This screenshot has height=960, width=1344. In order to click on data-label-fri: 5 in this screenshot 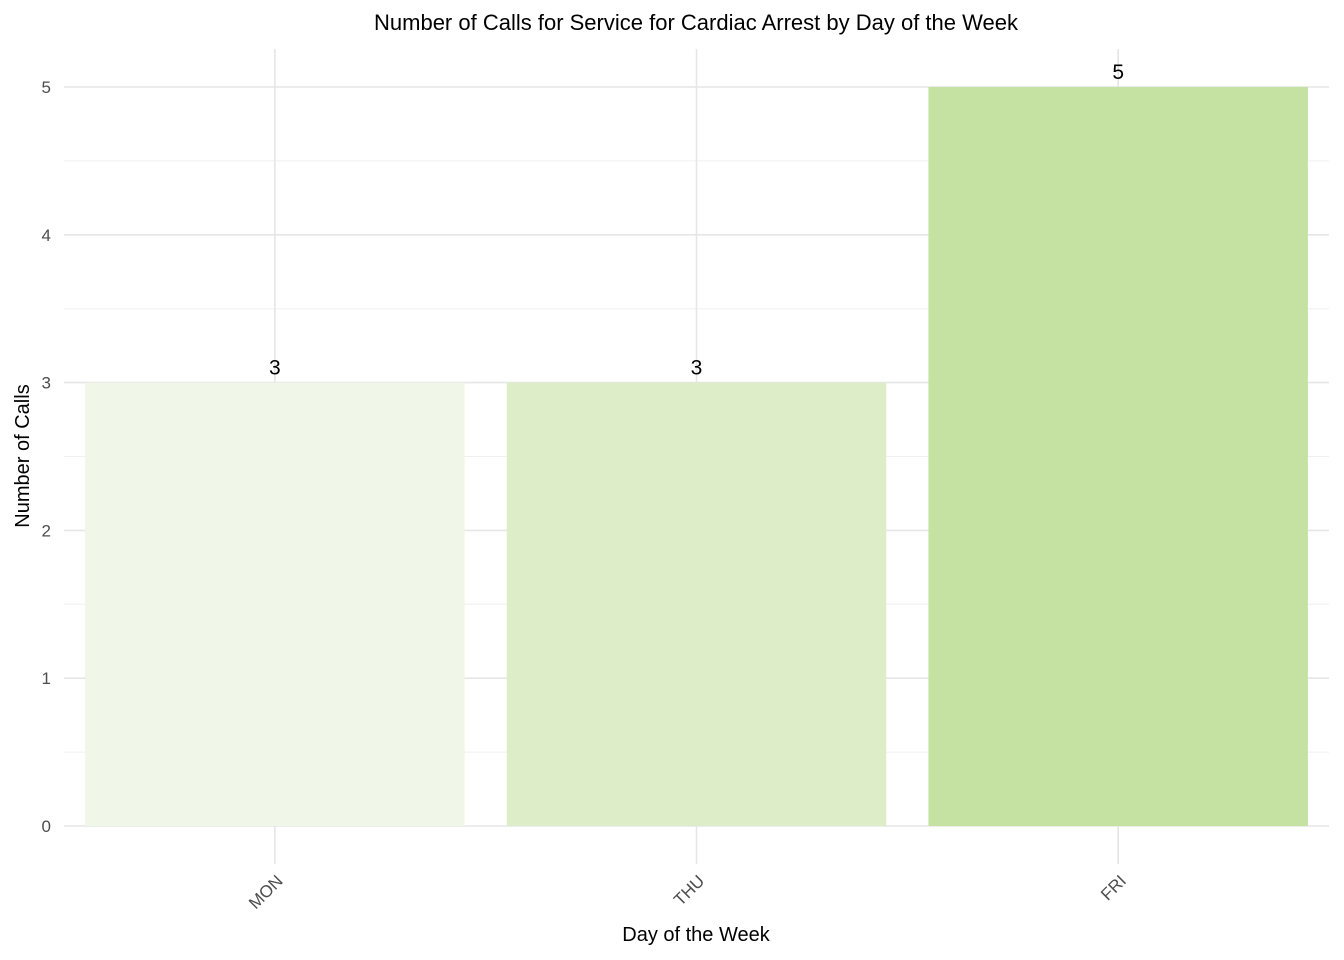, I will do `click(1118, 72)`.